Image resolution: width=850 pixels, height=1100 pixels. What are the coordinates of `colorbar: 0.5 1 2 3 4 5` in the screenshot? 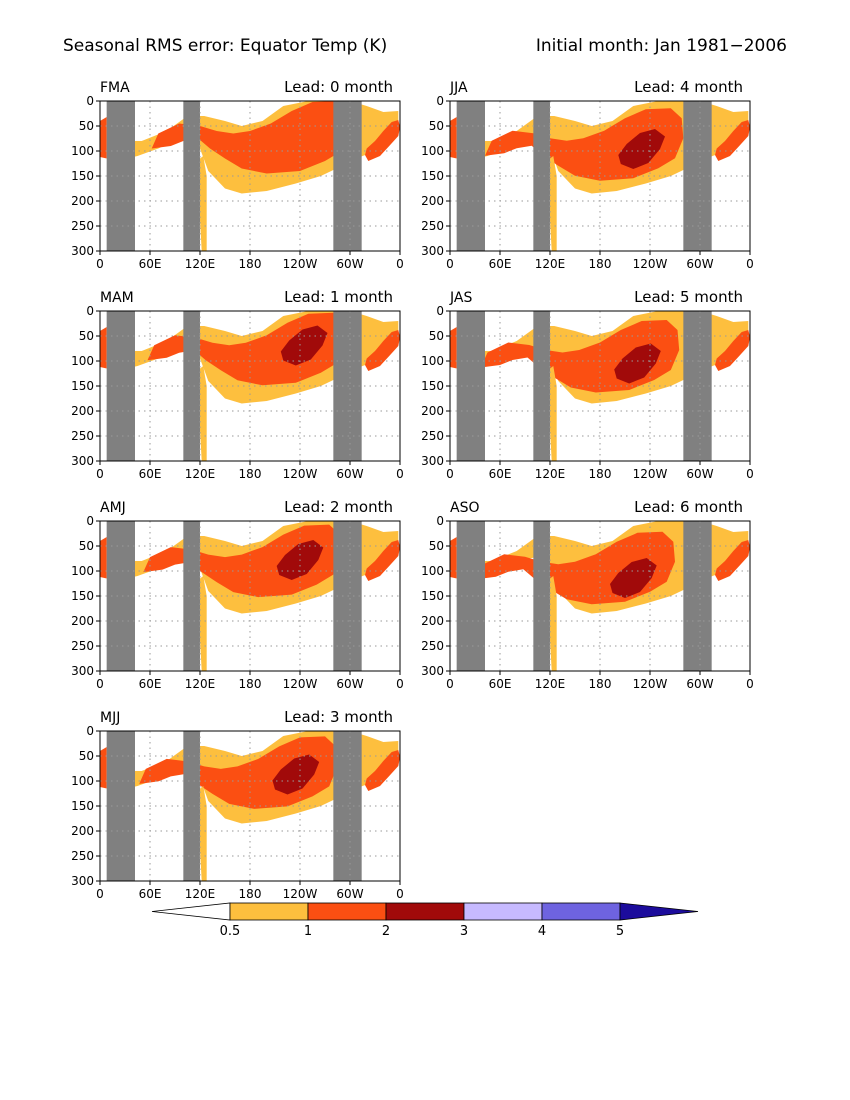 It's located at (425, 920).